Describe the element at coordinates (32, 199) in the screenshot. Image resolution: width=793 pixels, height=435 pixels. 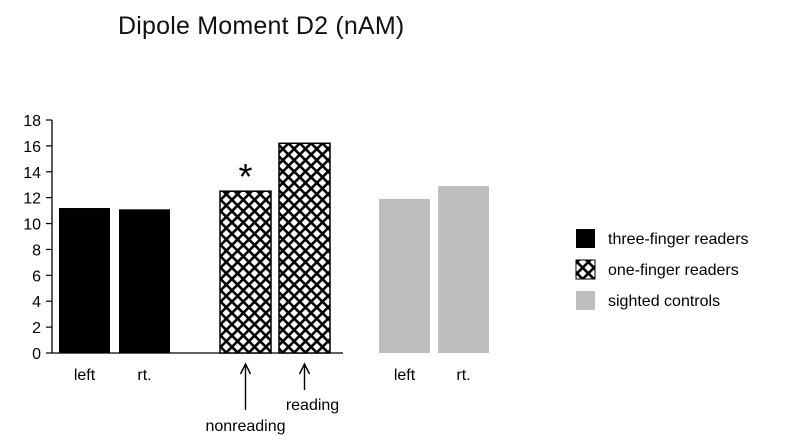
I see `y-tick-label: 12` at that location.